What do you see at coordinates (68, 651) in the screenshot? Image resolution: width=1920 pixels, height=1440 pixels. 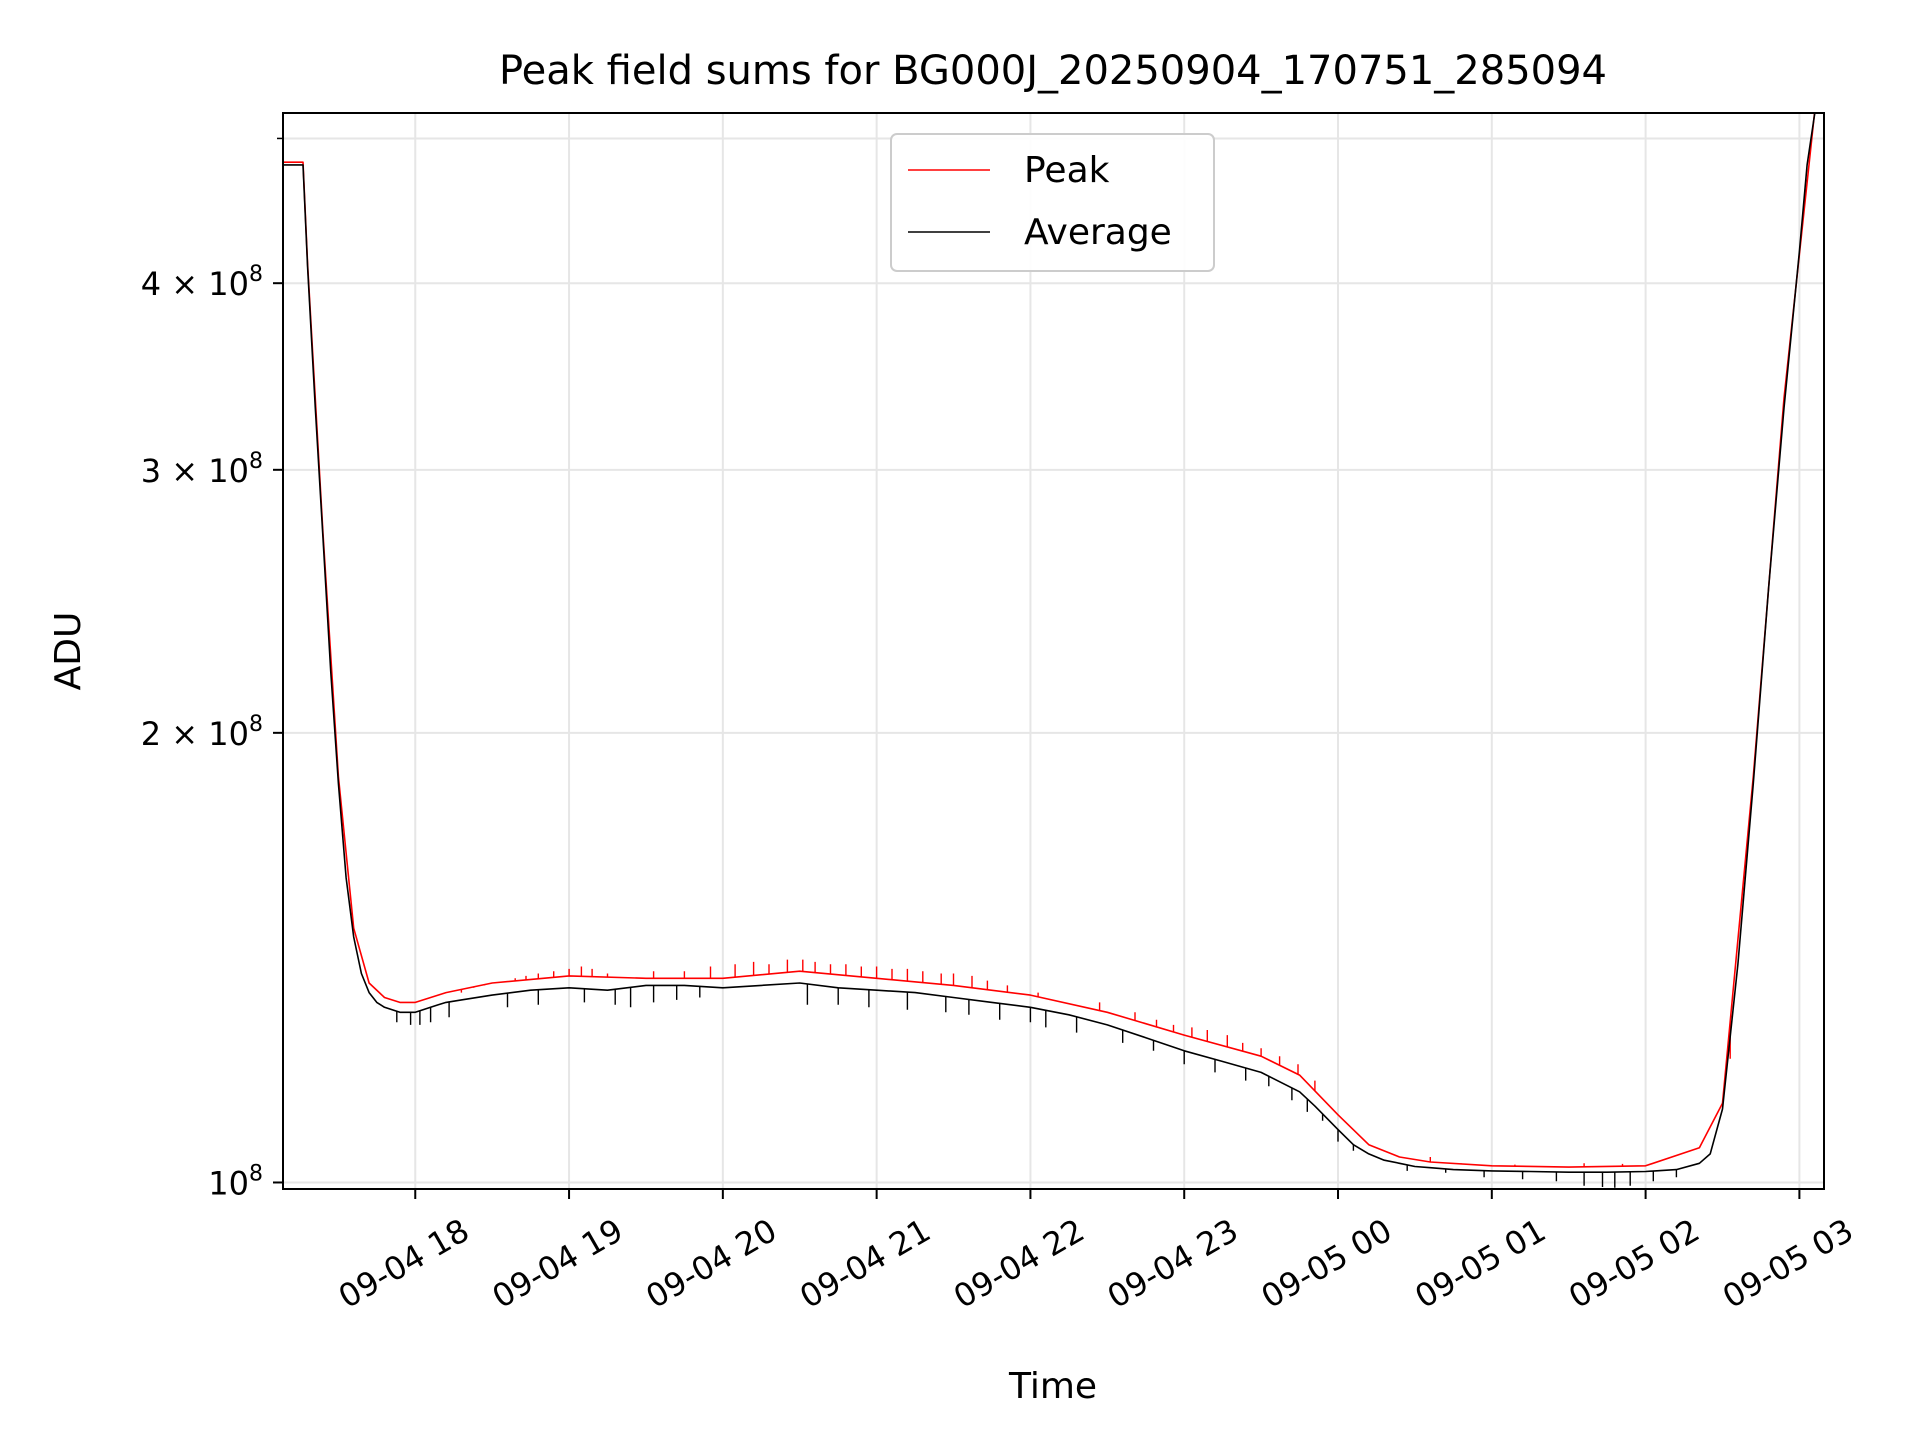 I see `y-axis-label: ADU` at bounding box center [68, 651].